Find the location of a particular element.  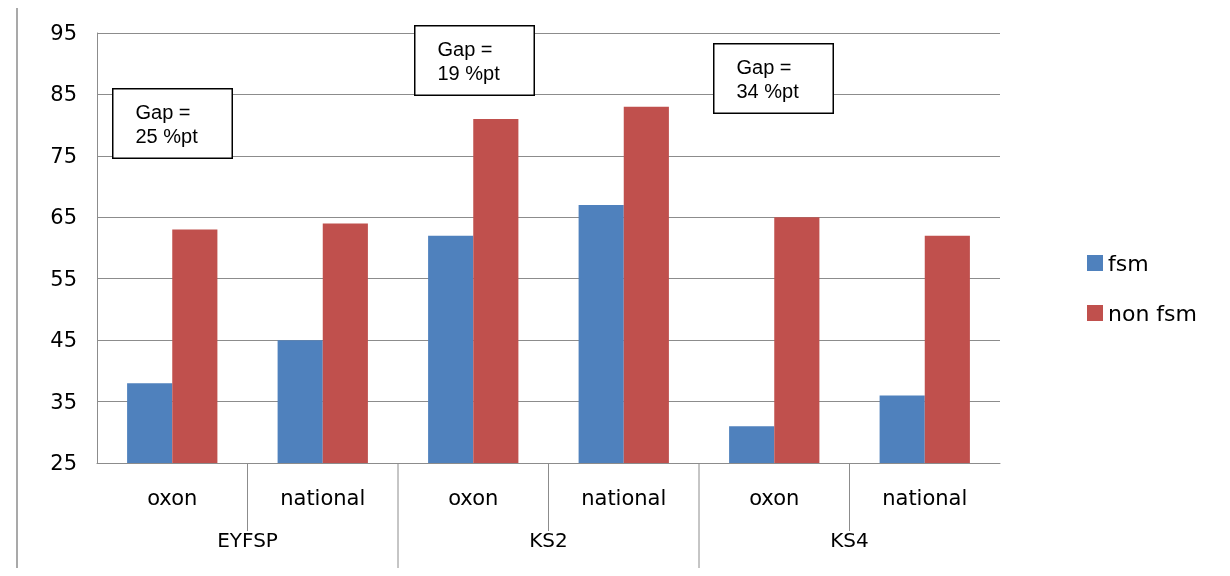

y-tick-label: 45 is located at coordinates (63, 340).